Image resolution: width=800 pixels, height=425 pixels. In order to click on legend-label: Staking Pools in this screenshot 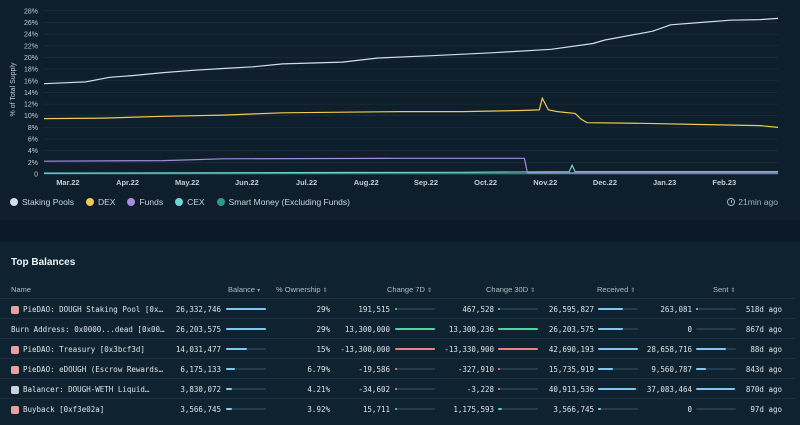, I will do `click(48, 202)`.